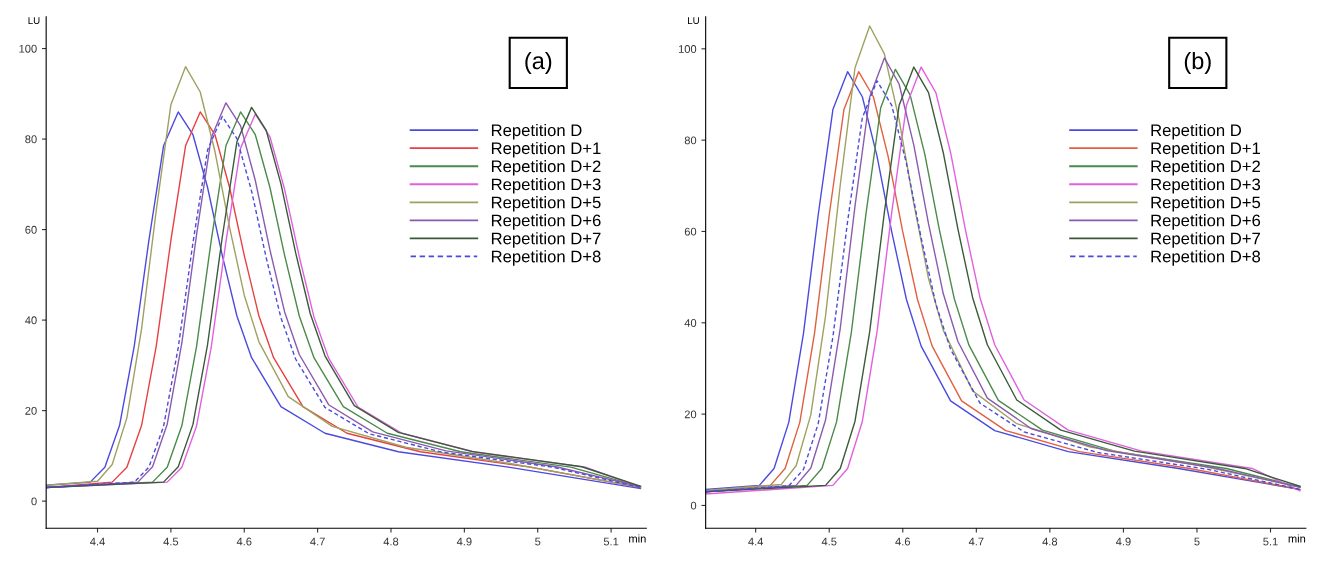 The image size is (1319, 562). Describe the element at coordinates (1197, 62) in the screenshot. I see `annotation: (b)` at that location.